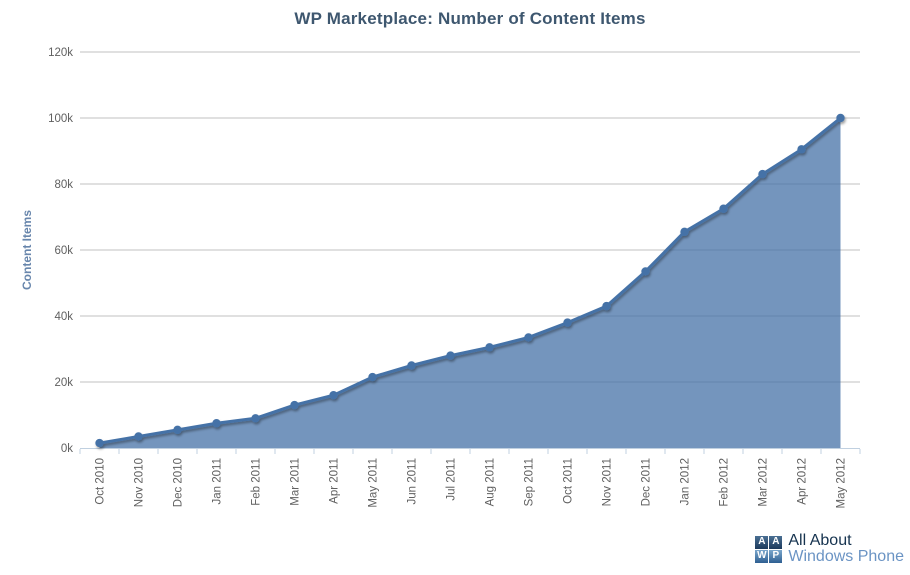  Describe the element at coordinates (27, 250) in the screenshot. I see `y-axis-title: Content Items` at that location.